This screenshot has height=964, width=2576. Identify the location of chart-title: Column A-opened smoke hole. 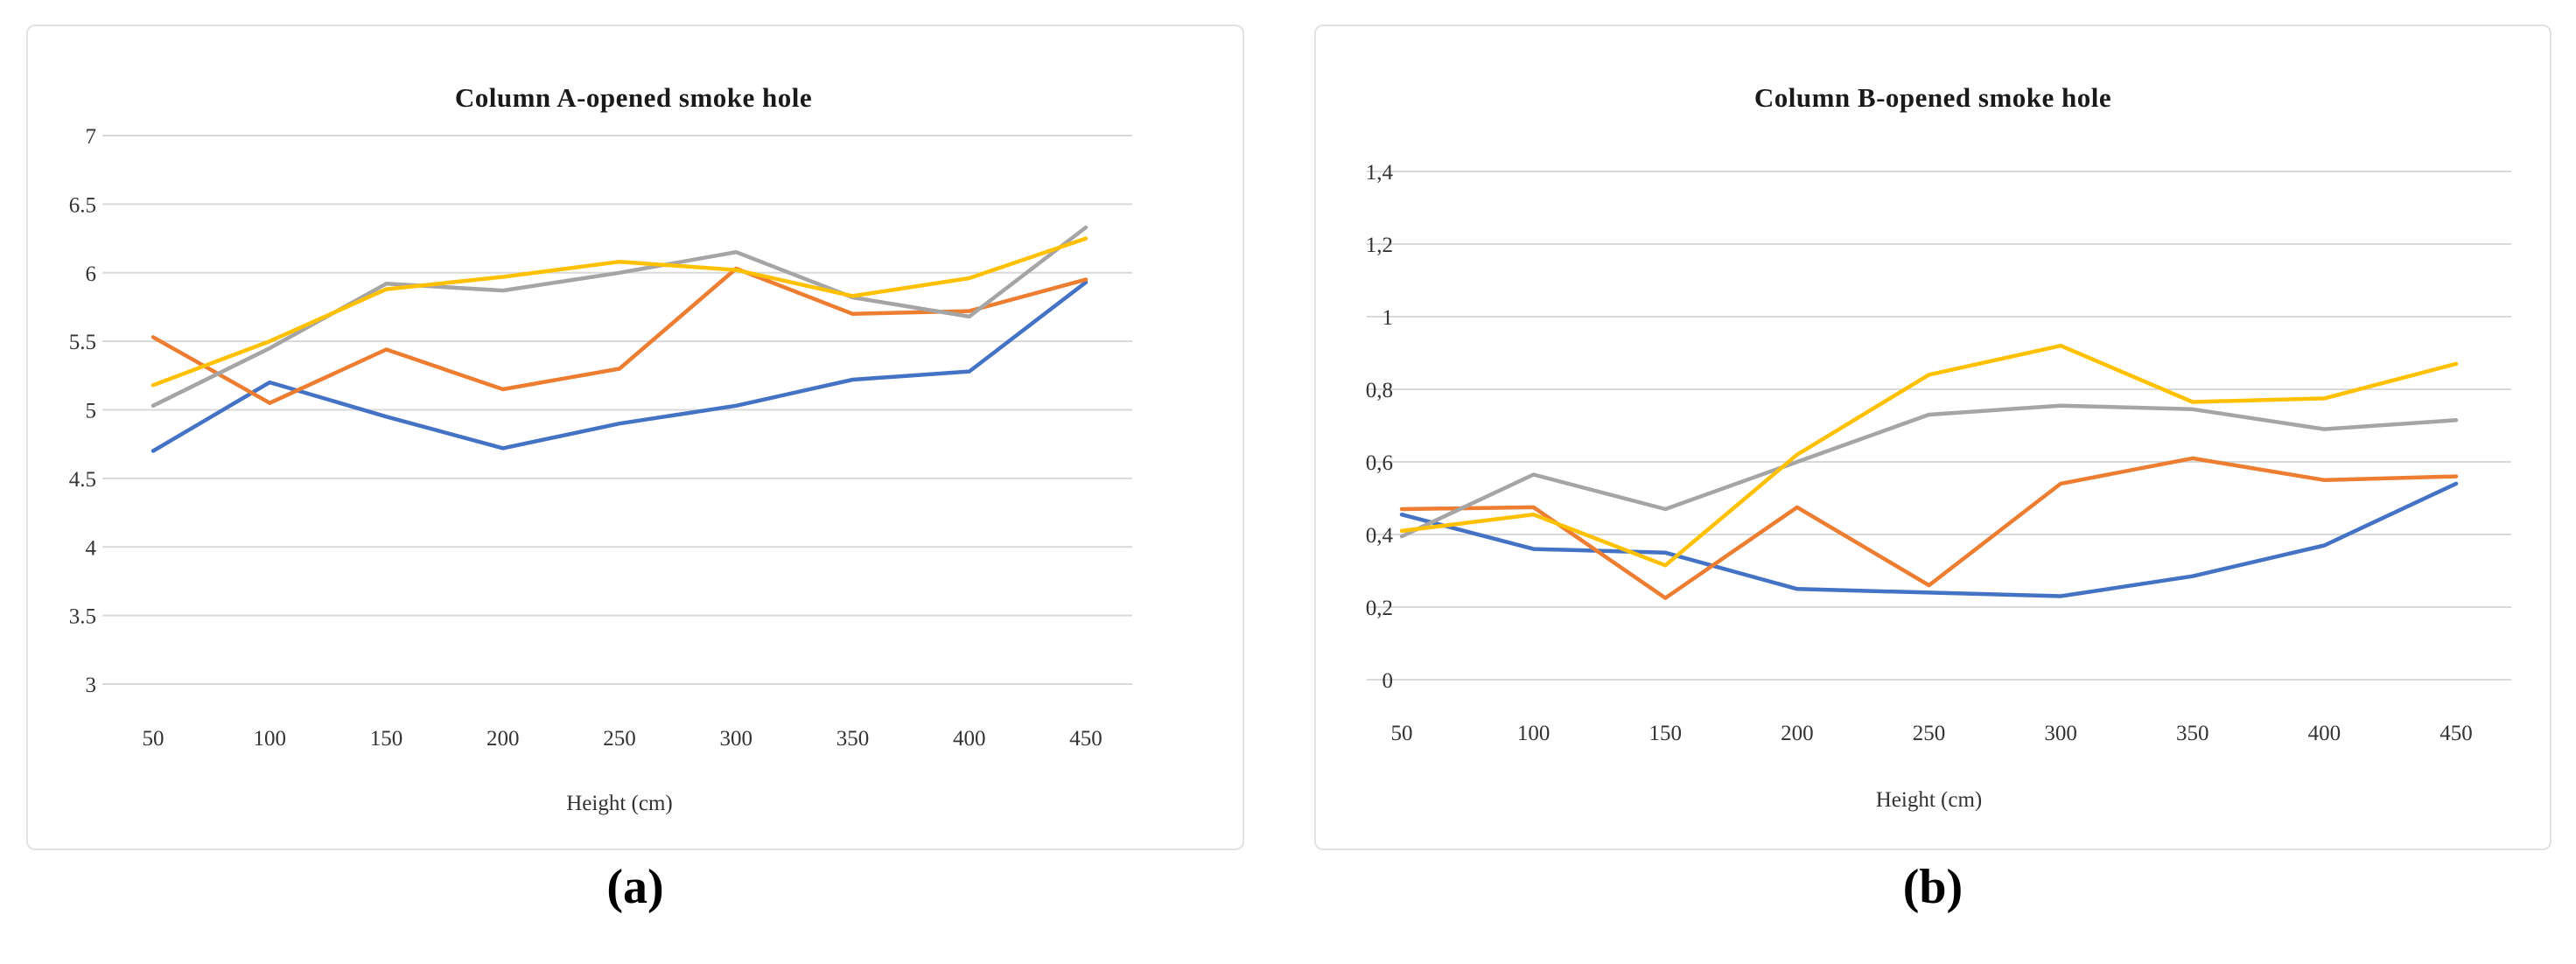
(633, 97).